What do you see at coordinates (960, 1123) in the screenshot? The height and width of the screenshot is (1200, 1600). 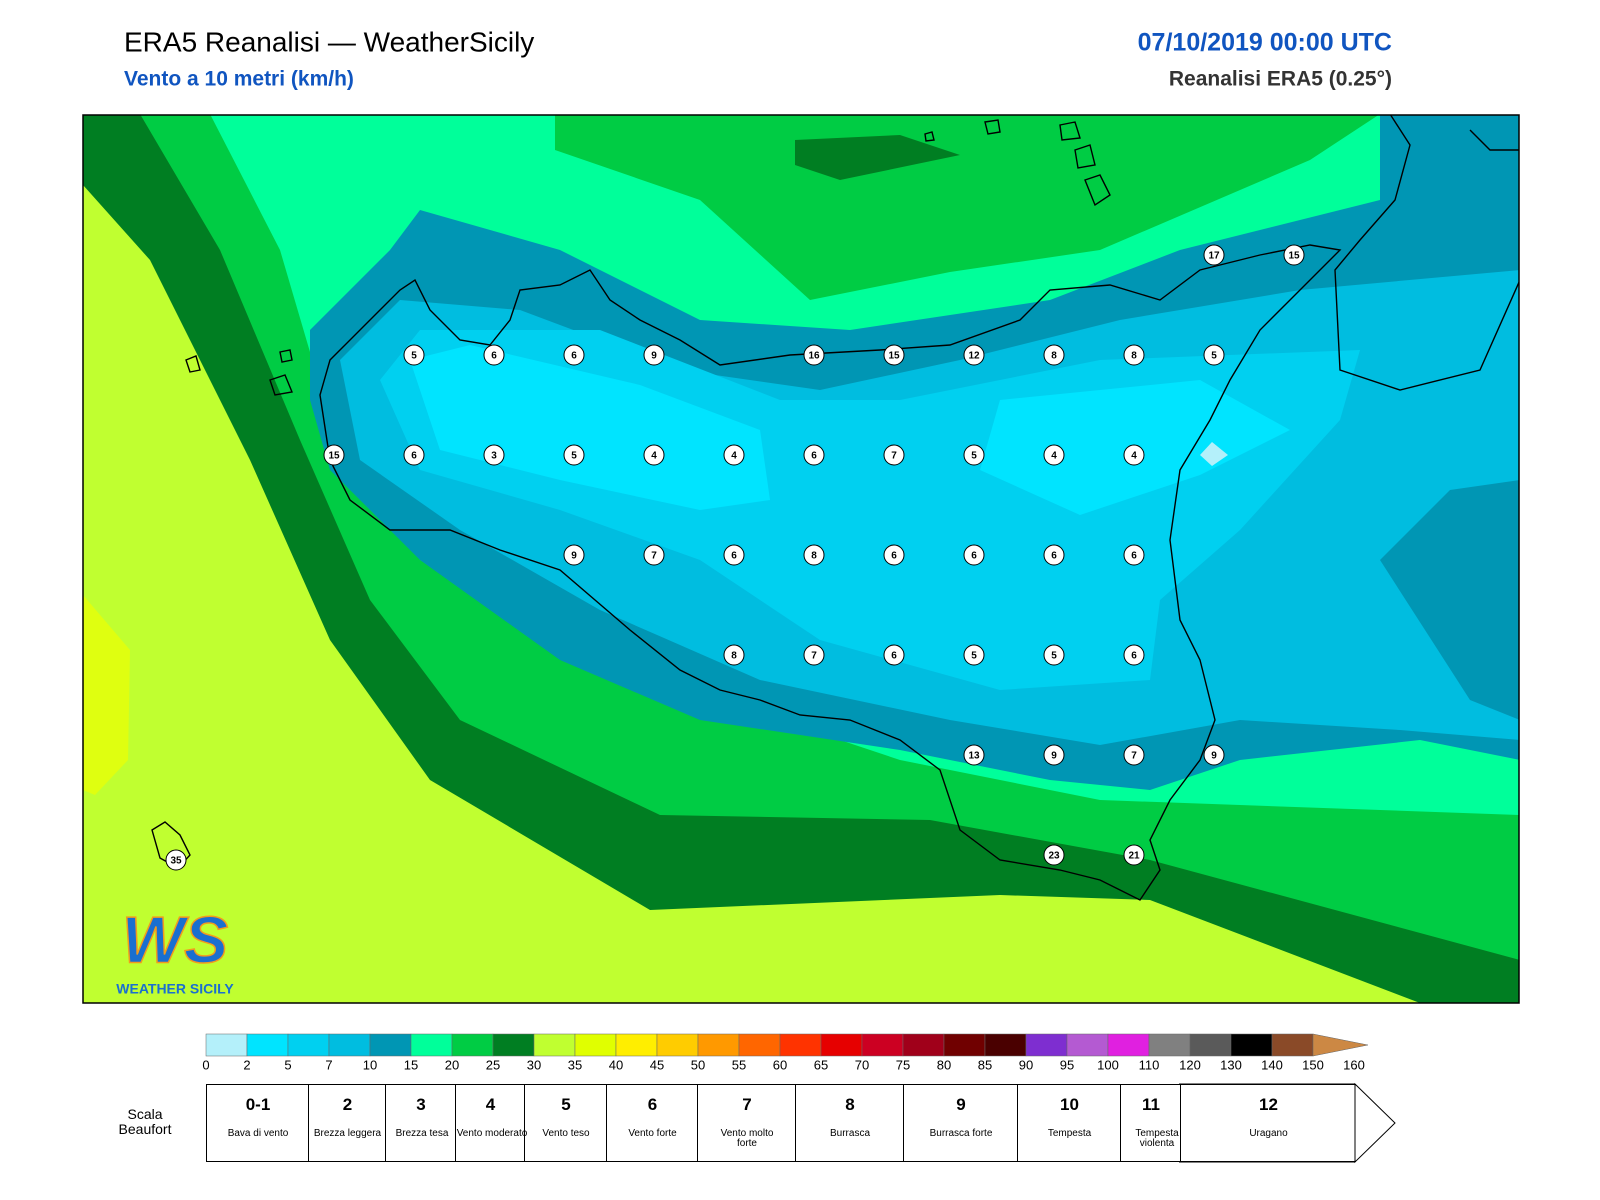 I see `beaufort-cell: 9 Burrasca forte` at bounding box center [960, 1123].